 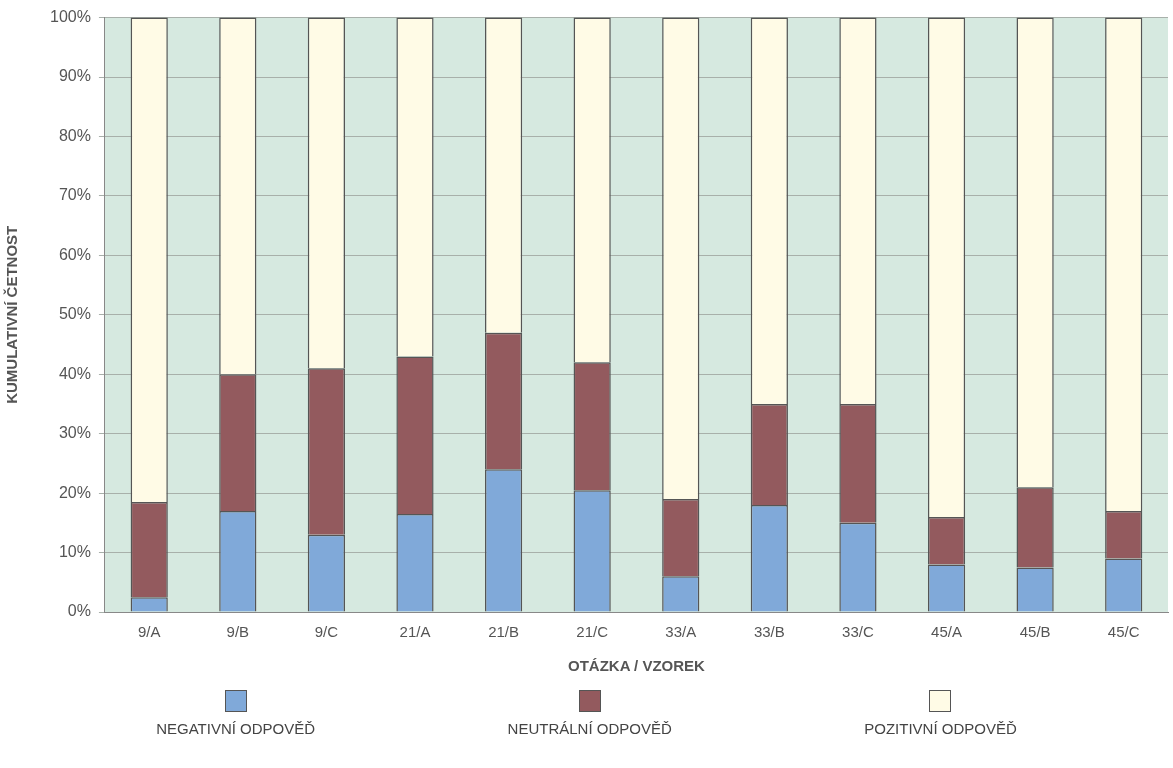 What do you see at coordinates (74, 76) in the screenshot?
I see `y-tick-label: 90%` at bounding box center [74, 76].